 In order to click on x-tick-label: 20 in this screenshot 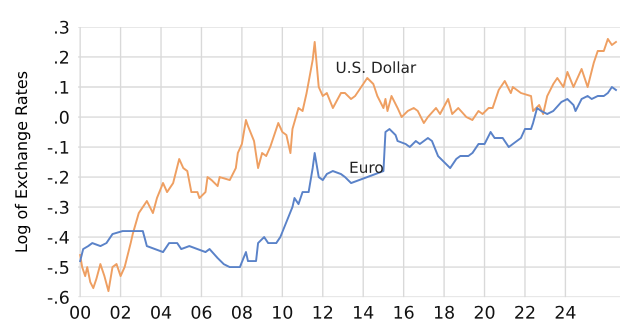, I will do `click(484, 312)`.